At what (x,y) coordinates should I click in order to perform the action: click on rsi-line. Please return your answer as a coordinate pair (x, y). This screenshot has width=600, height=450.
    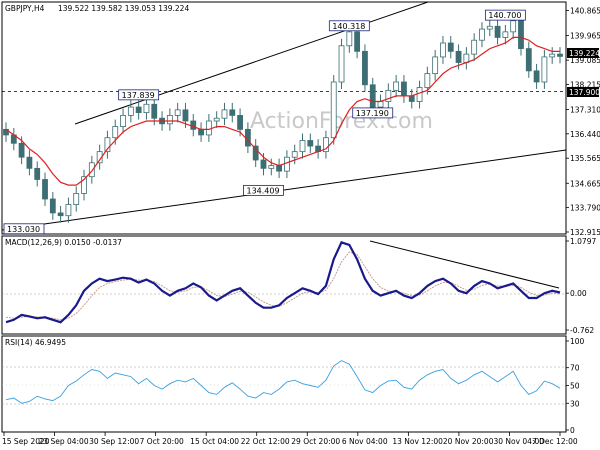
    Looking at the image, I should click on (283, 382).